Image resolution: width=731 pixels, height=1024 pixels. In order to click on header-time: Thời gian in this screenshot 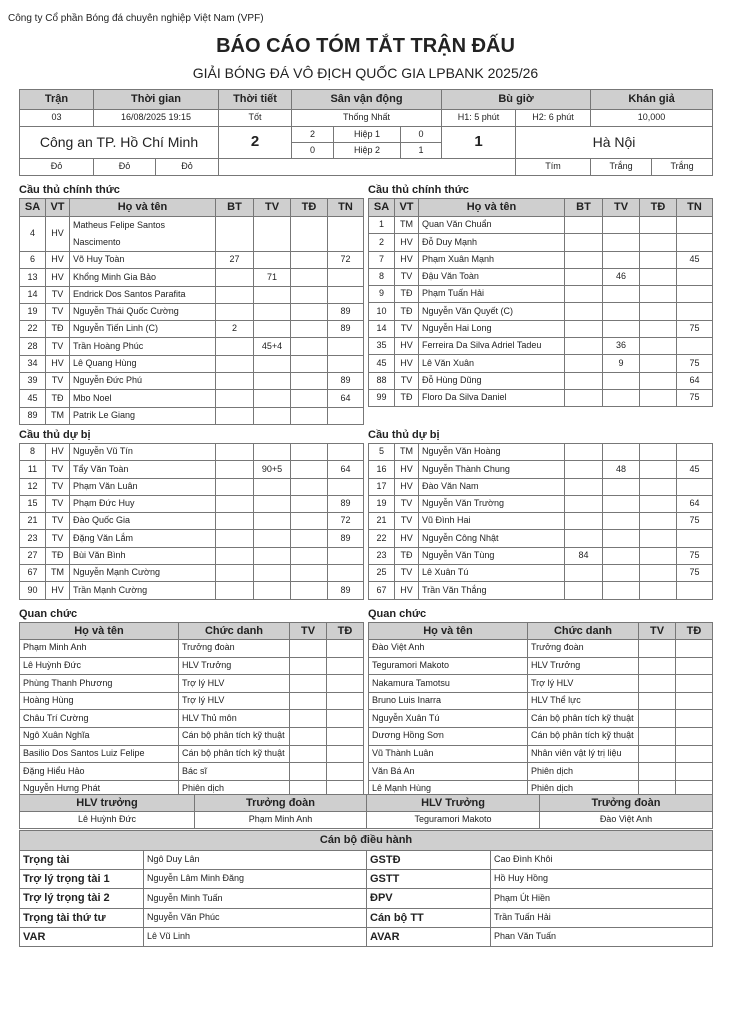, I will do `click(156, 99)`.